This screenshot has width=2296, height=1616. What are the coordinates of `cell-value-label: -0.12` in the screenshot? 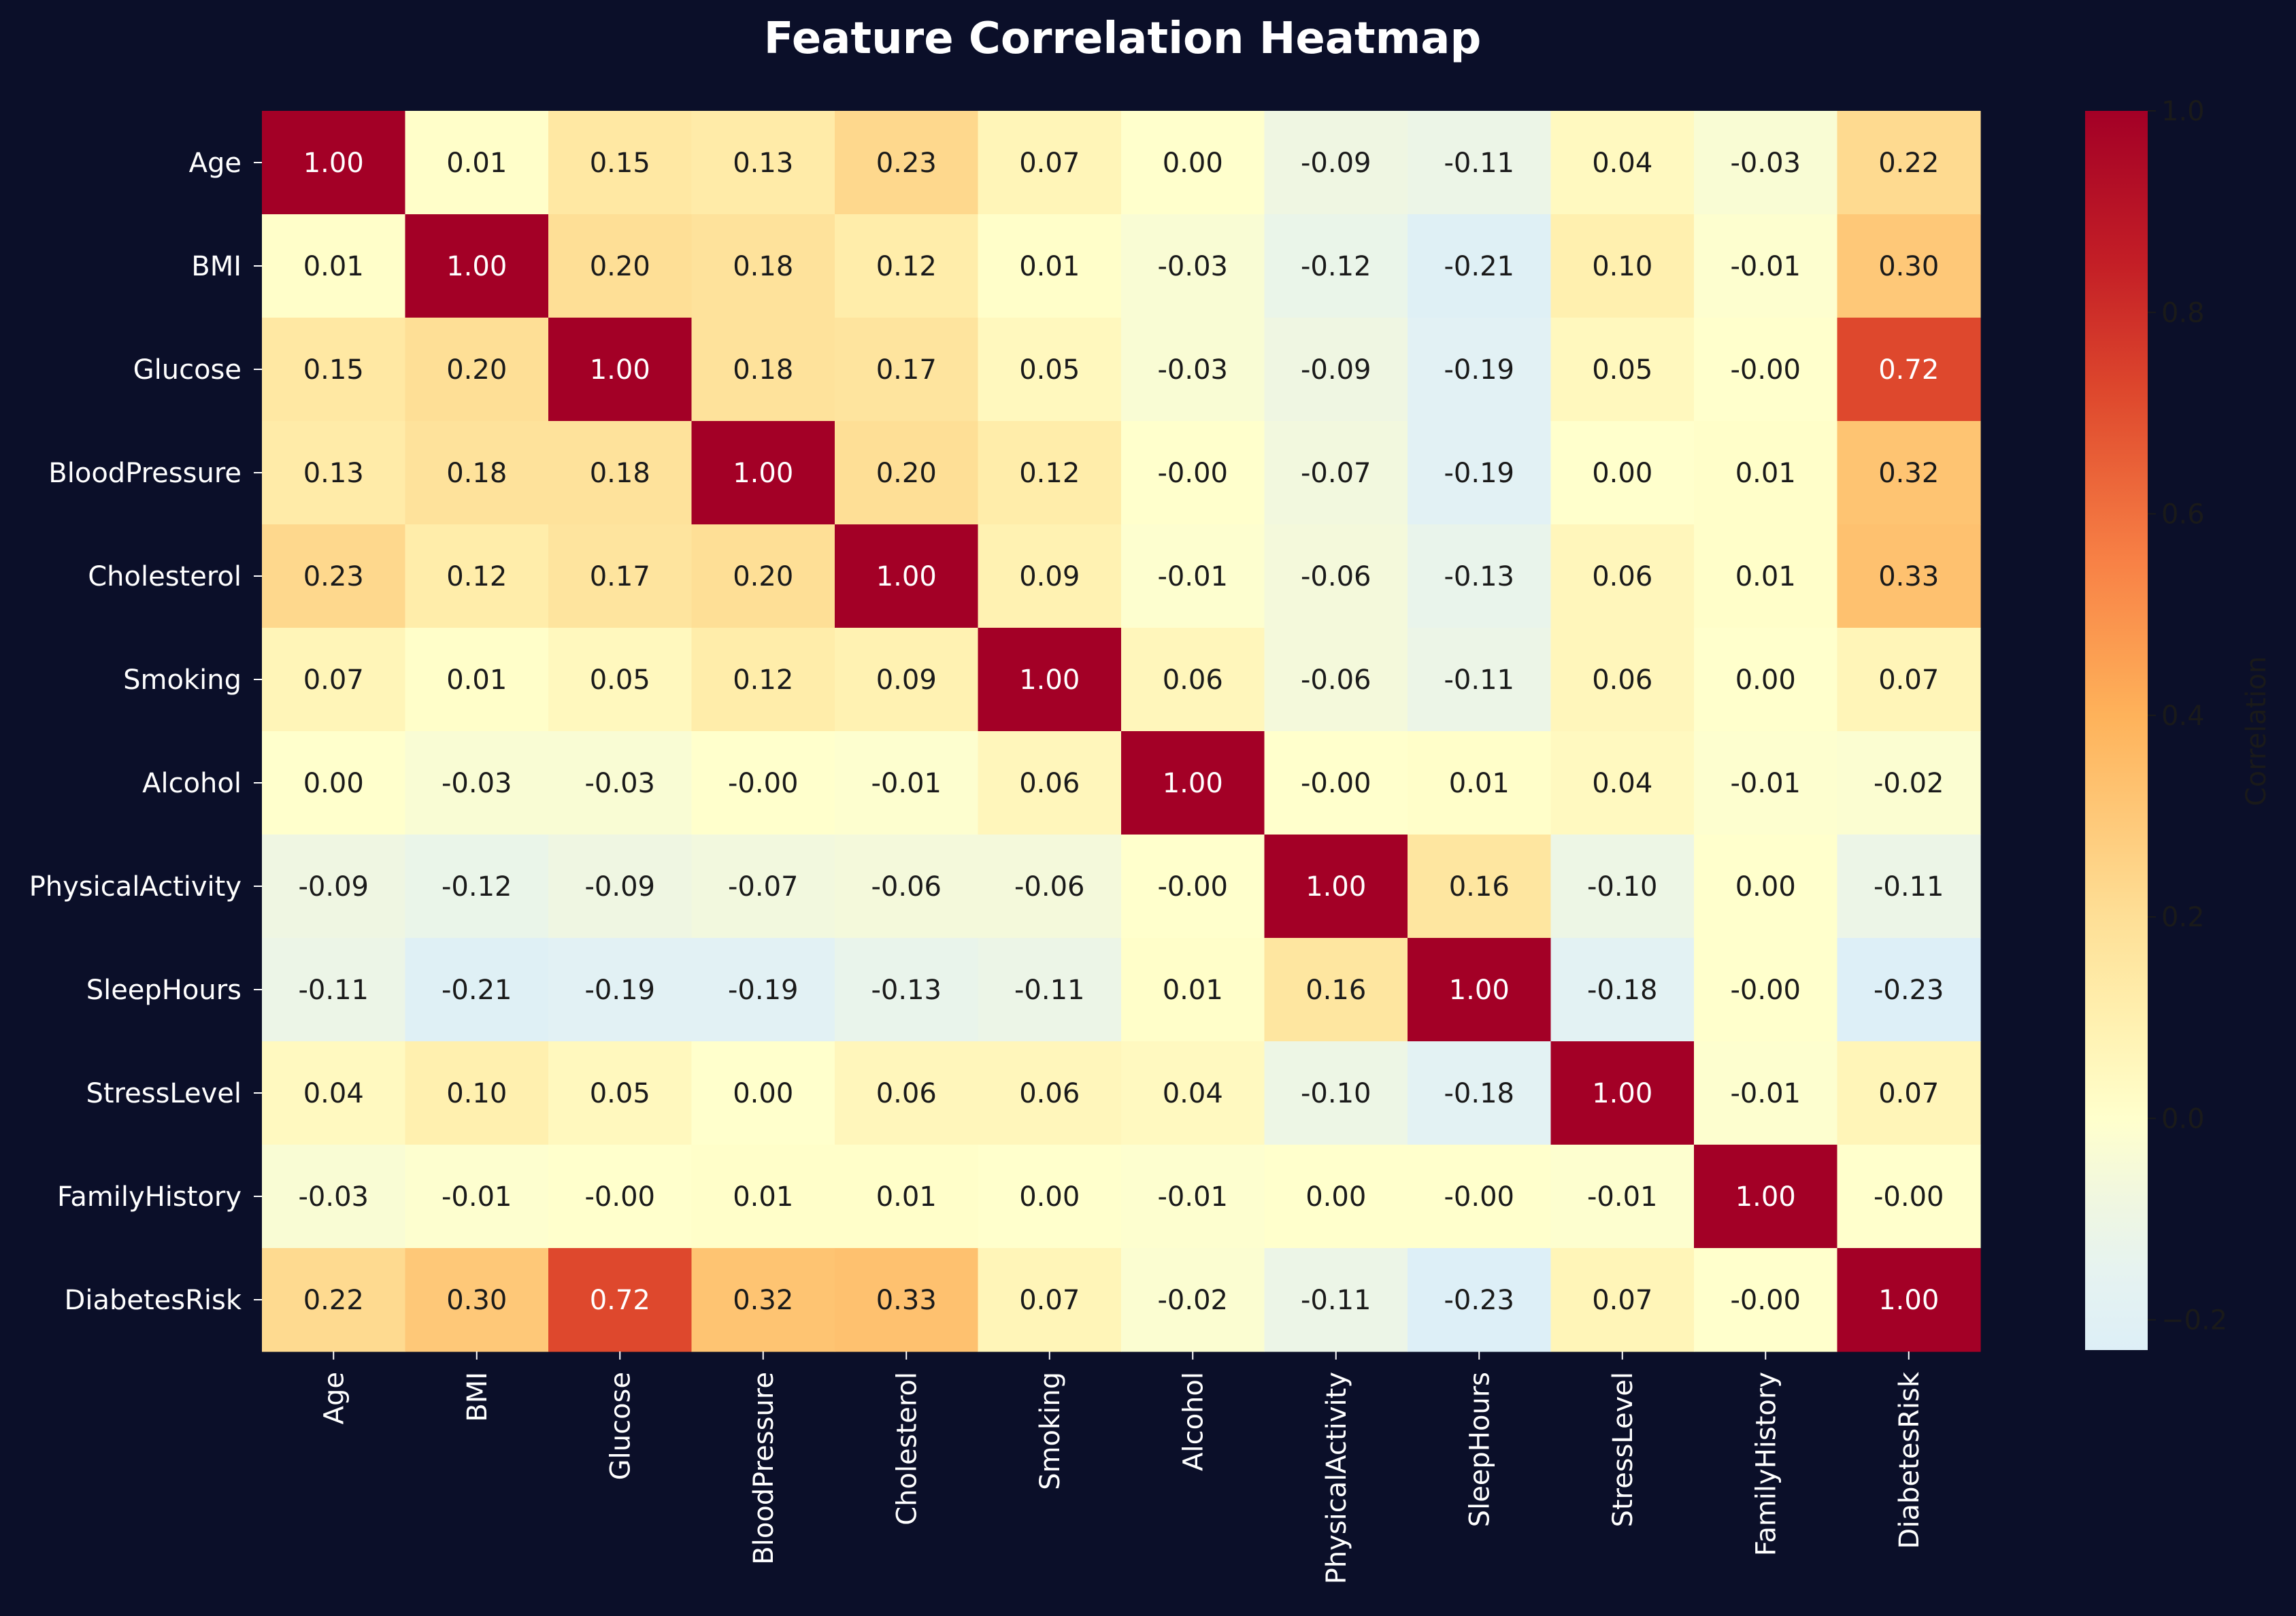 It's located at (1336, 266).